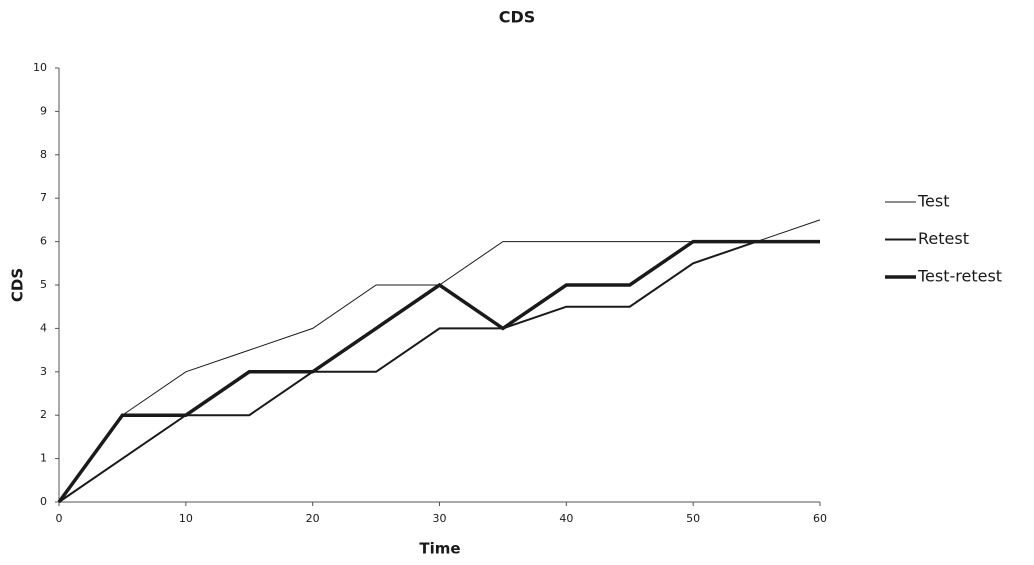  Describe the element at coordinates (186, 518) in the screenshot. I see `x-tick-label: 10` at that location.